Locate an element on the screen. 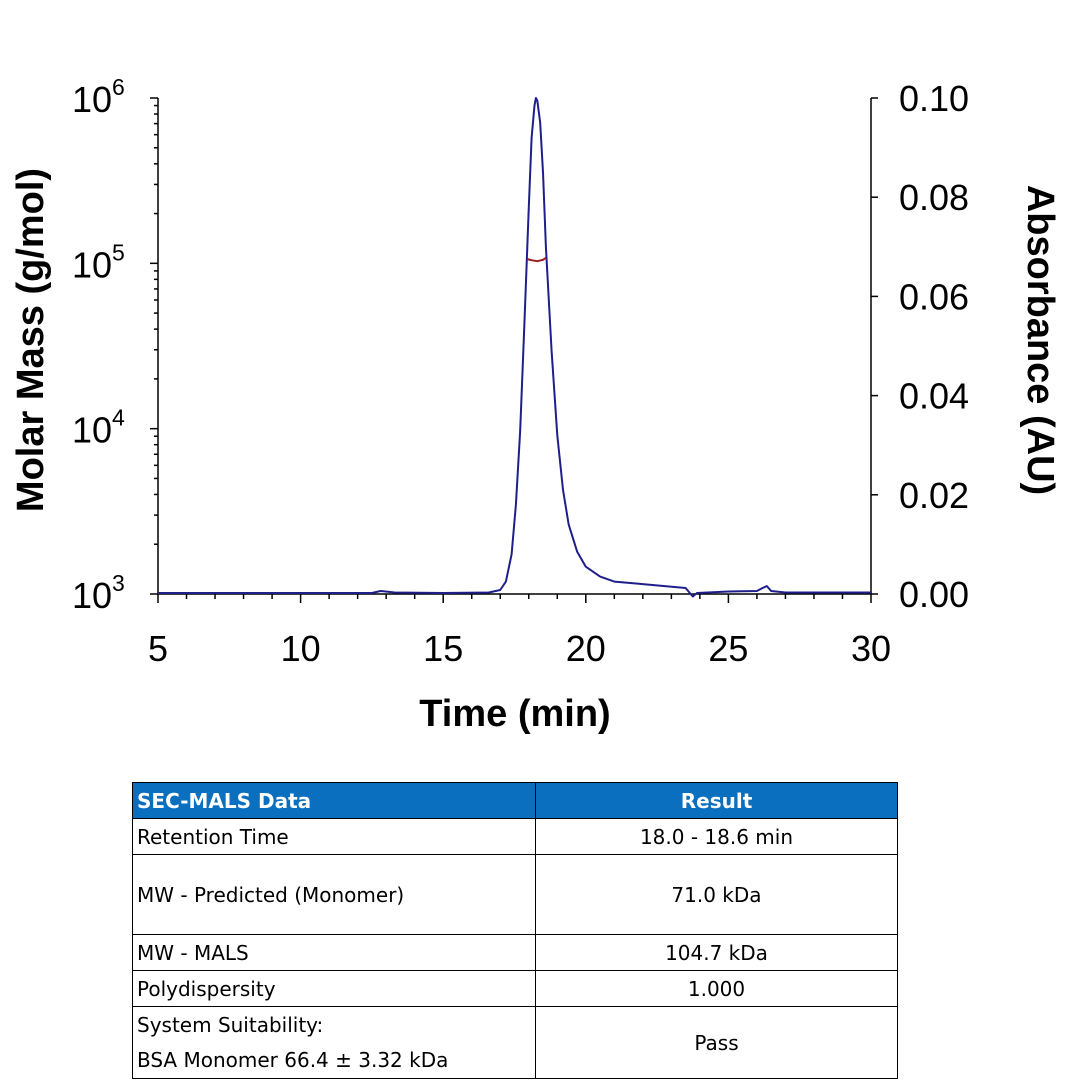 This screenshot has width=1069, height=1083. y-right-tick-label: 0.00 is located at coordinates (934, 594).